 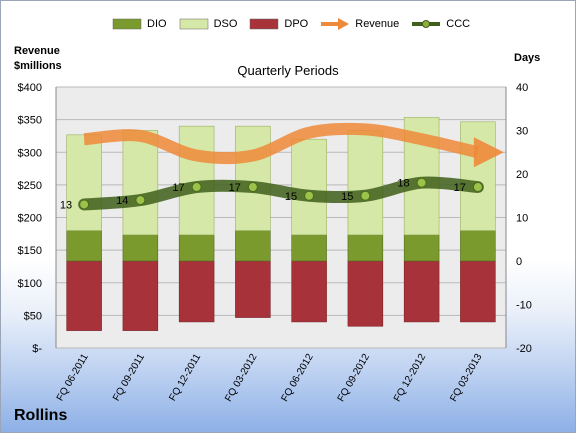 I want to click on legend-label: DPO, so click(x=296, y=24).